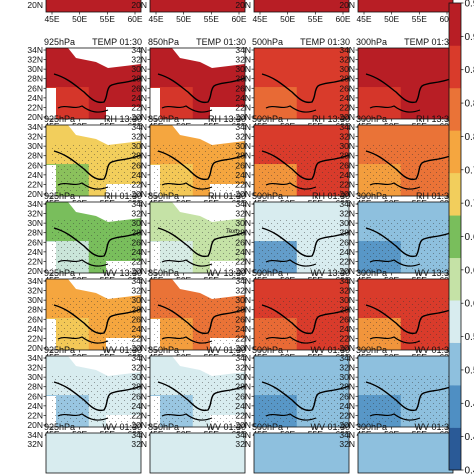  Describe the element at coordinates (371, 196) in the screenshot. I see `panel-title-level: 300hPa` at that location.